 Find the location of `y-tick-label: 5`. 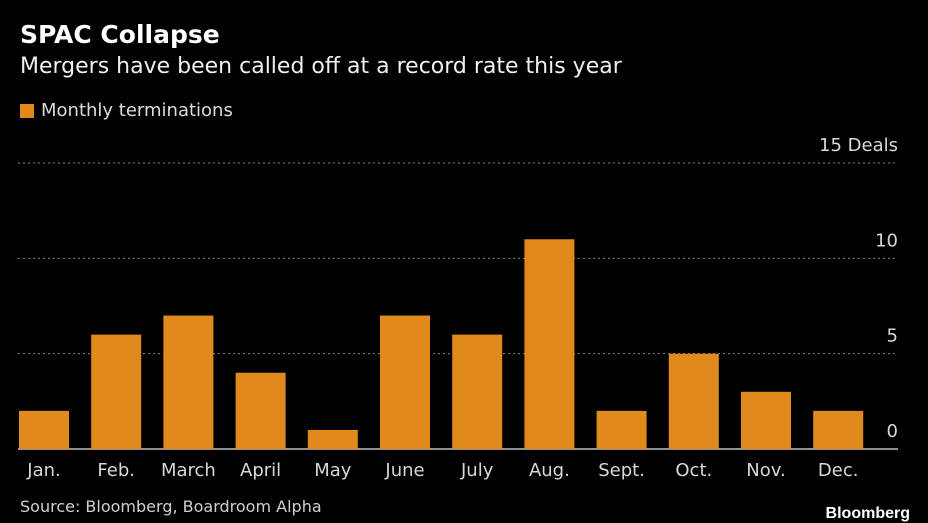

y-tick-label: 5 is located at coordinates (892, 336).